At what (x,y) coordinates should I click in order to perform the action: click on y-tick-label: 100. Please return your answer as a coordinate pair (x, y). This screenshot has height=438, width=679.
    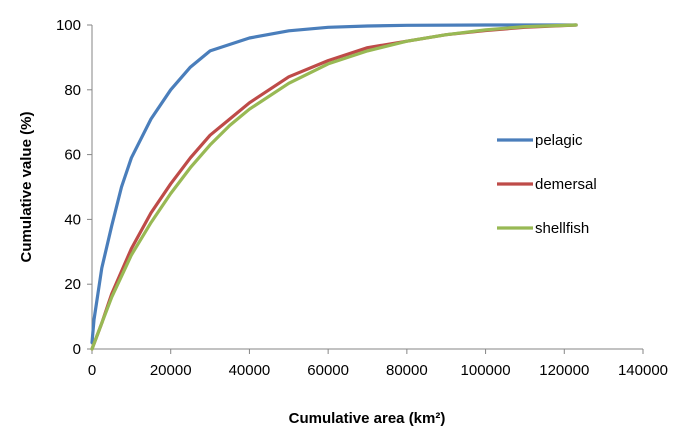
    Looking at the image, I should click on (68, 25).